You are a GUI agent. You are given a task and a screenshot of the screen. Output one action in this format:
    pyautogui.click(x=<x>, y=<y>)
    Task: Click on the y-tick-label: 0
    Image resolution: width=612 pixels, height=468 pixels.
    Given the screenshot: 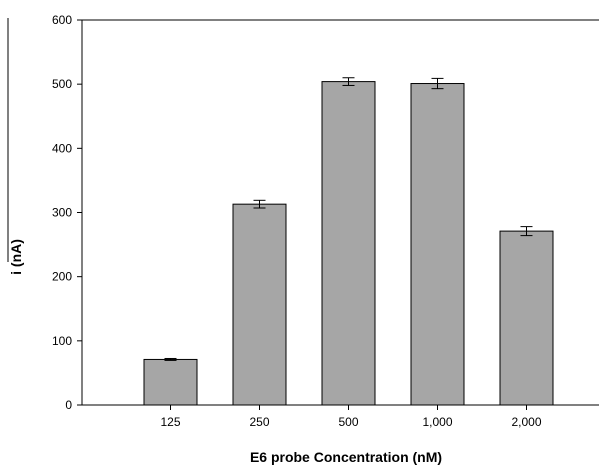 What is the action you would take?
    pyautogui.click(x=68, y=405)
    